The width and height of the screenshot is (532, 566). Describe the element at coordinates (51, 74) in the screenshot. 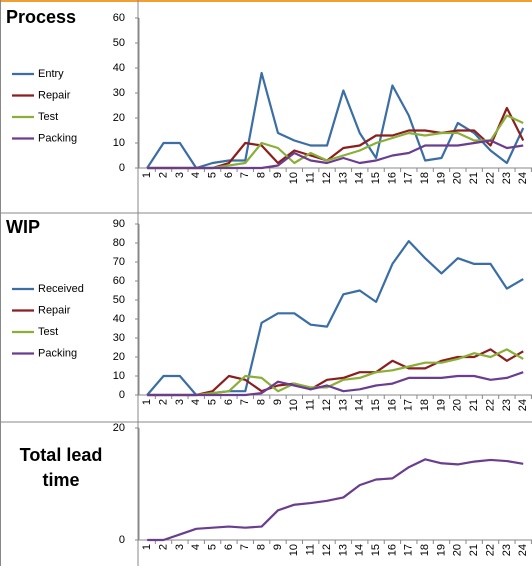

I see `legend-label: Entry` at that location.